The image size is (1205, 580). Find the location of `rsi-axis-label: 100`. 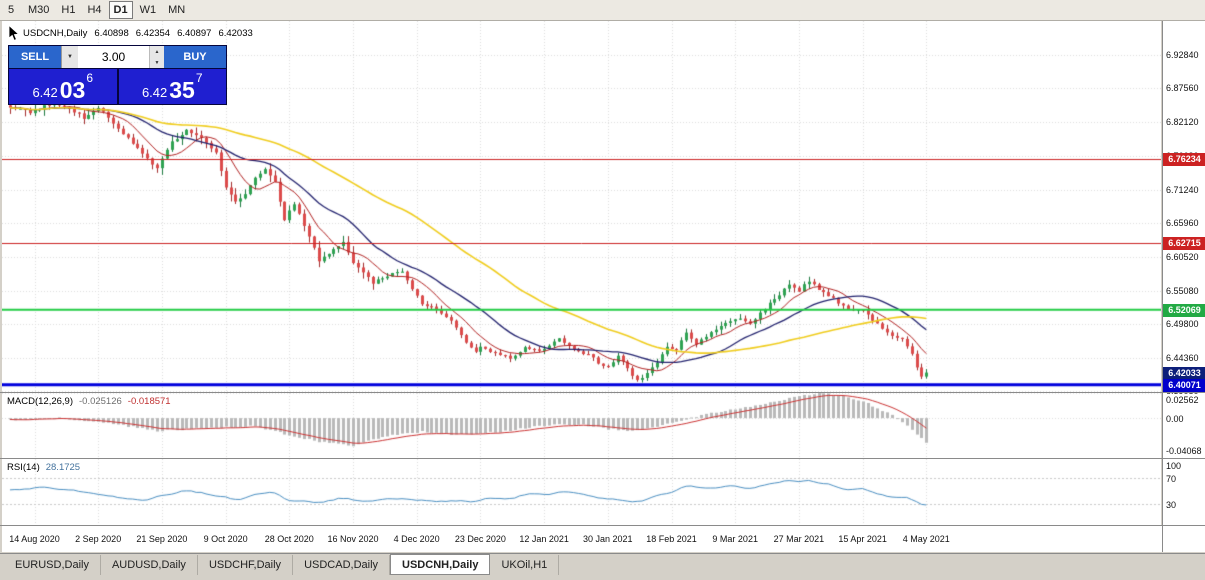

rsi-axis-label: 100 is located at coordinates (1174, 466).